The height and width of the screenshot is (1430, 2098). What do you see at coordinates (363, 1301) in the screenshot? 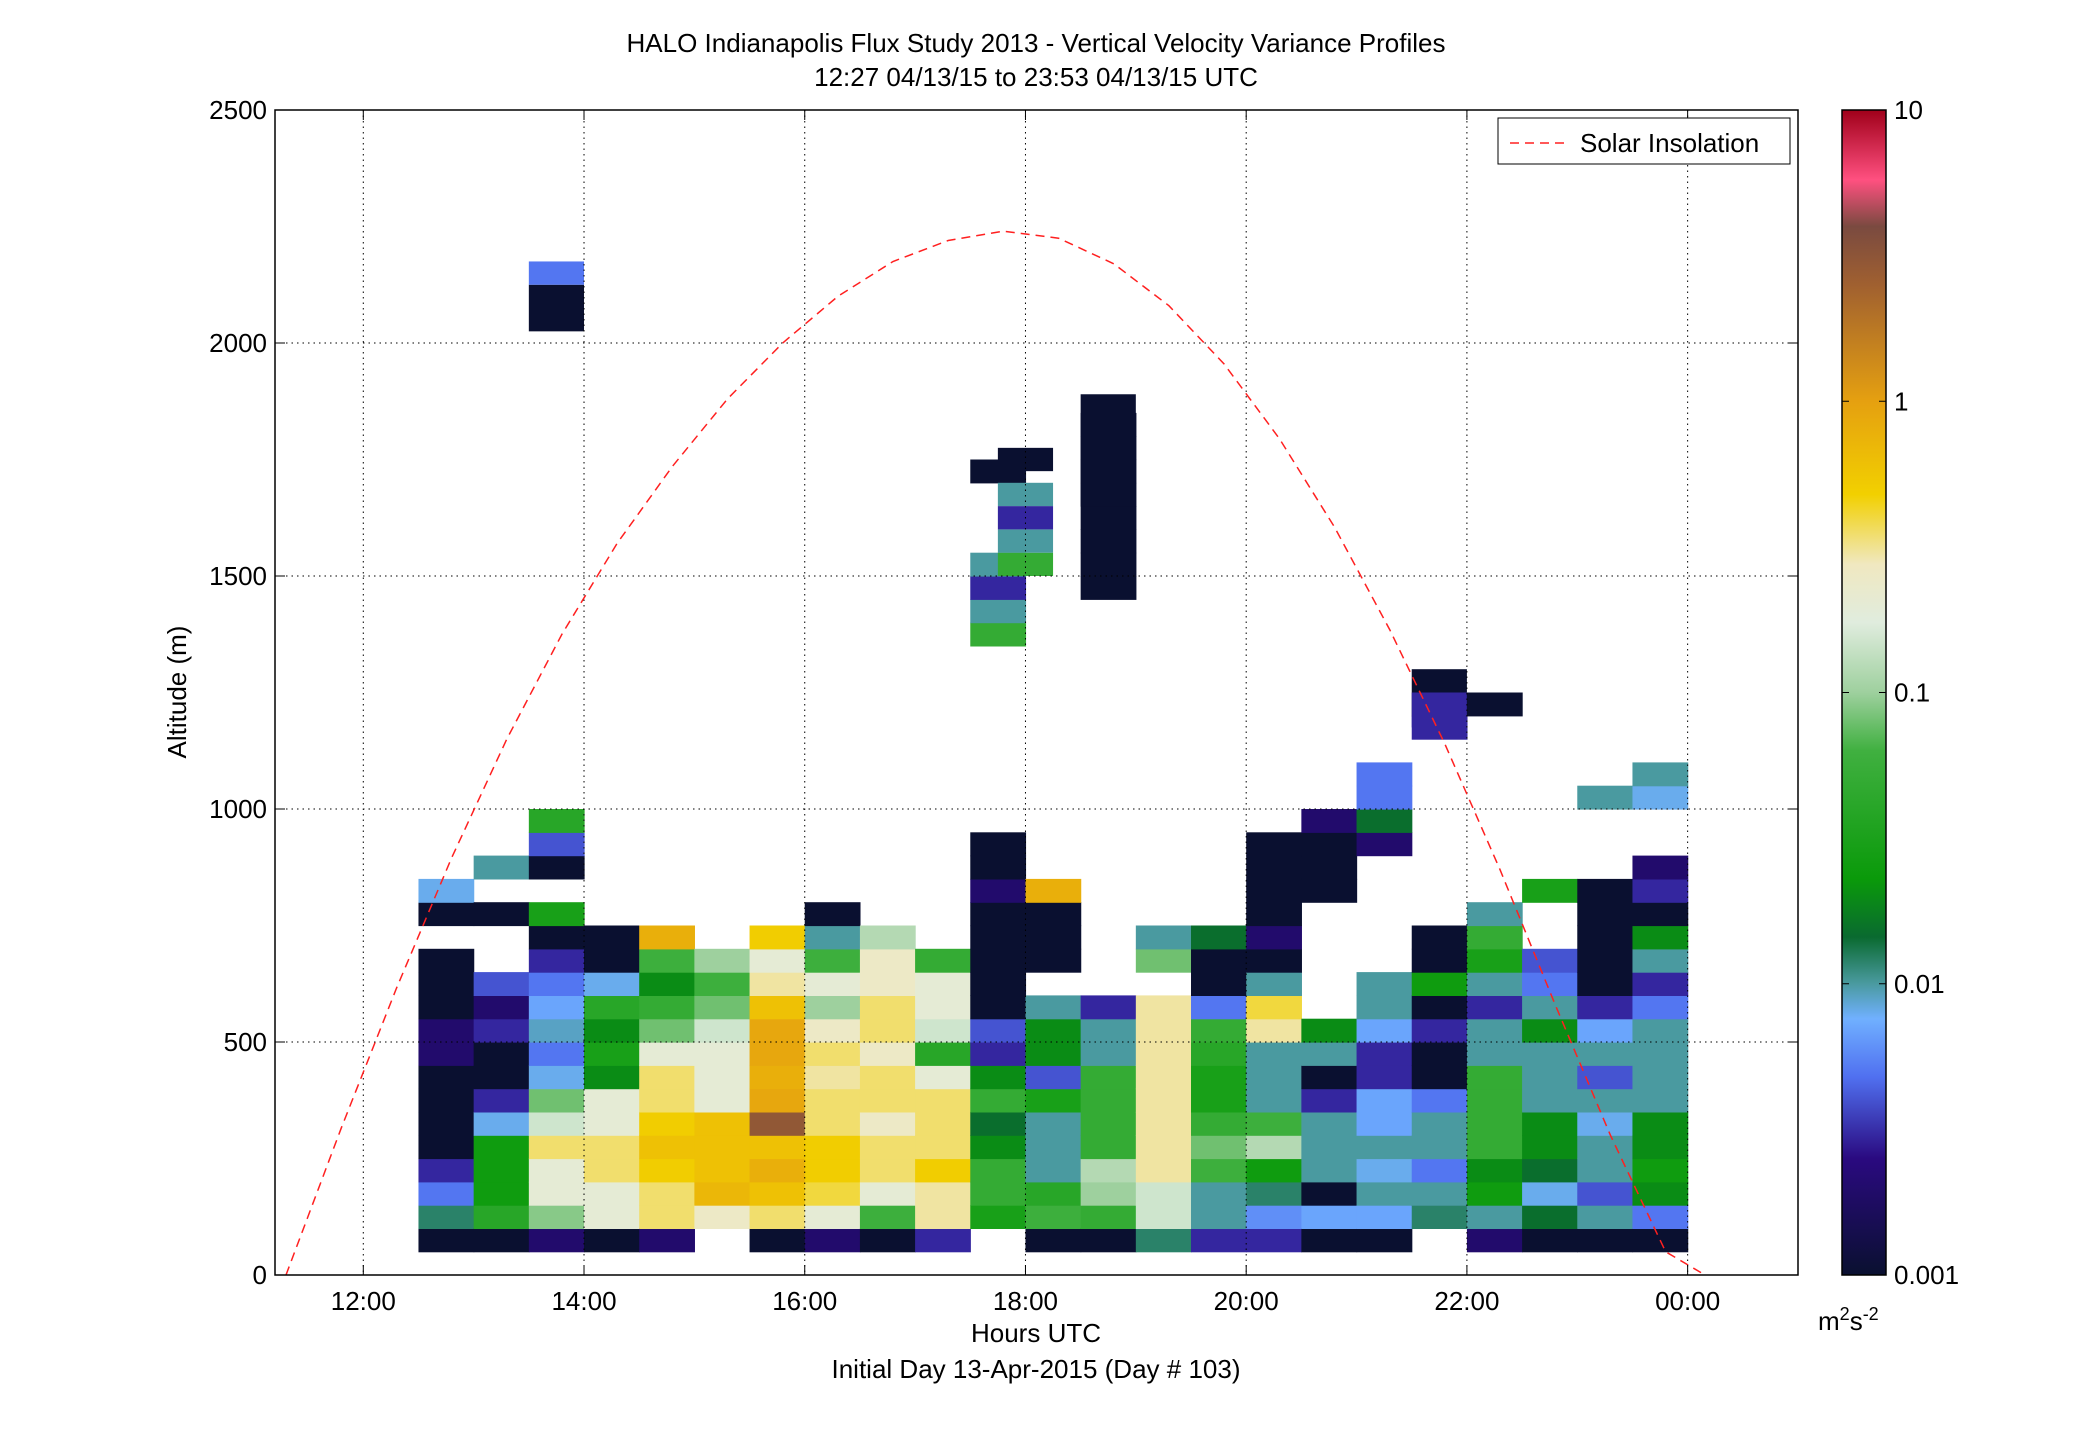
I see `x-tick-label: 12:00` at bounding box center [363, 1301].